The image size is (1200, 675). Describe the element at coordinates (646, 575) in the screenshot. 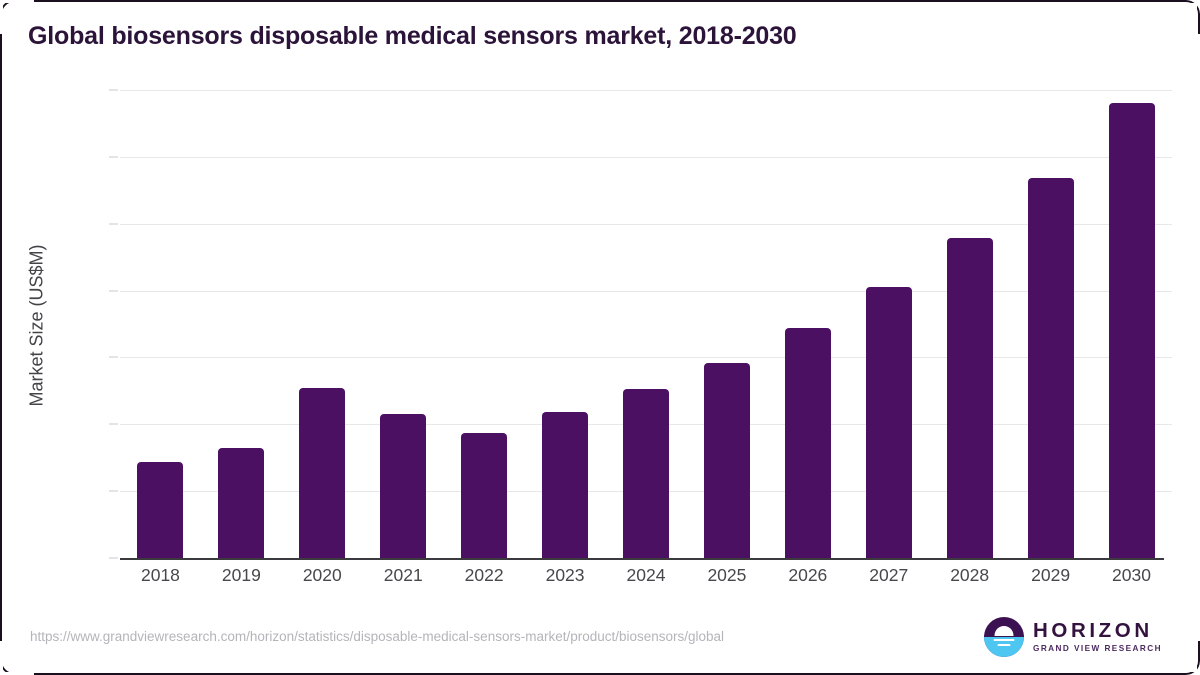

I see `x-axis-tick-label-2024: 2024` at that location.